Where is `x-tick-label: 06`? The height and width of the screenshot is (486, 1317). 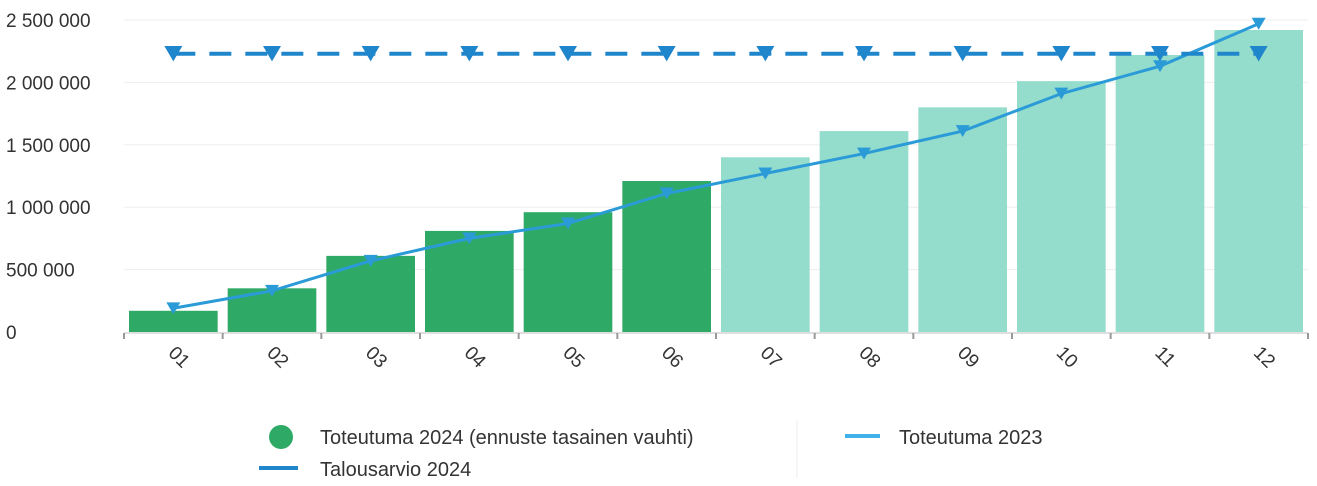
x-tick-label: 06 is located at coordinates (672, 358).